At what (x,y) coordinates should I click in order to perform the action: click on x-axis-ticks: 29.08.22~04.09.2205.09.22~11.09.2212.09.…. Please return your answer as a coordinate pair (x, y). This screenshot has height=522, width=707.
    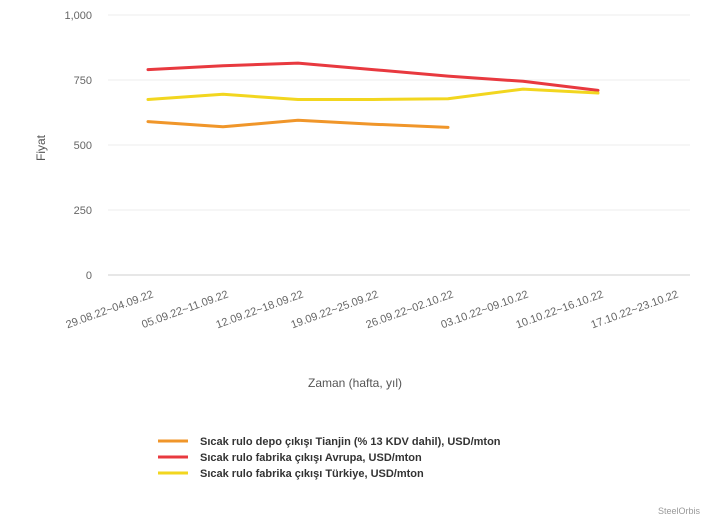
    Looking at the image, I should click on (372, 310).